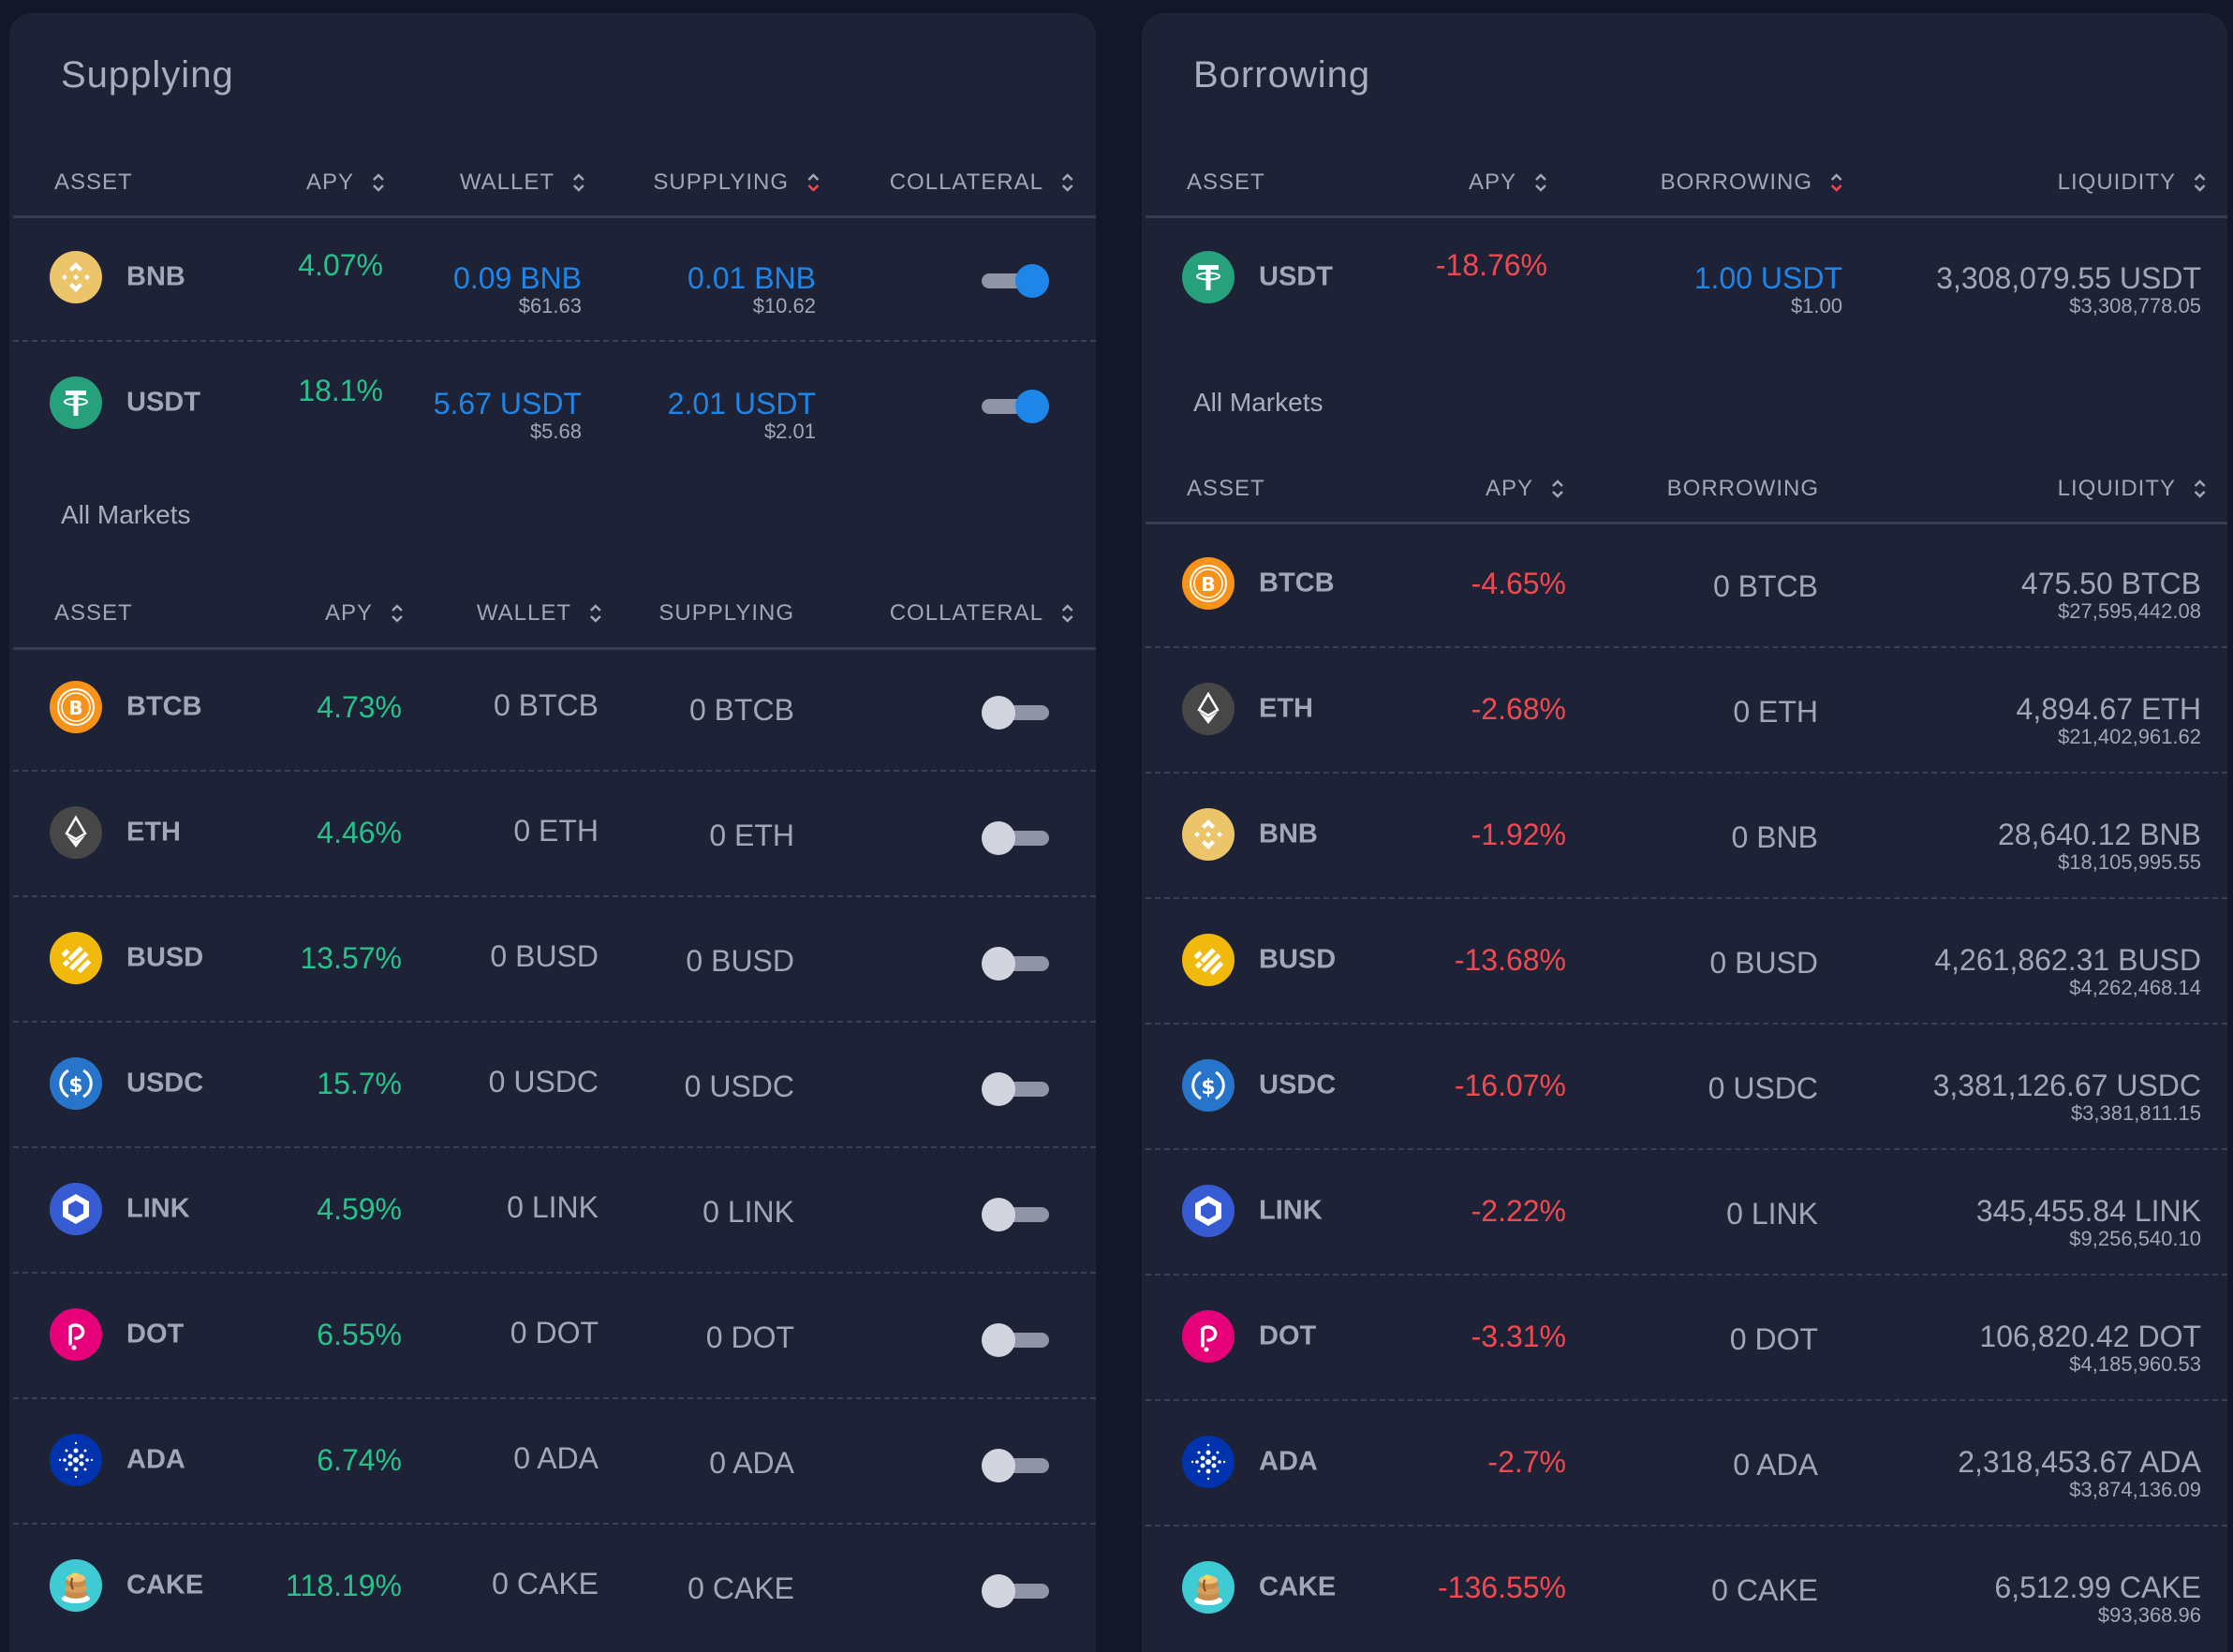 Image resolution: width=2233 pixels, height=1652 pixels. What do you see at coordinates (1763, 963) in the screenshot?
I see `borrowing-value: 0 BUSD` at bounding box center [1763, 963].